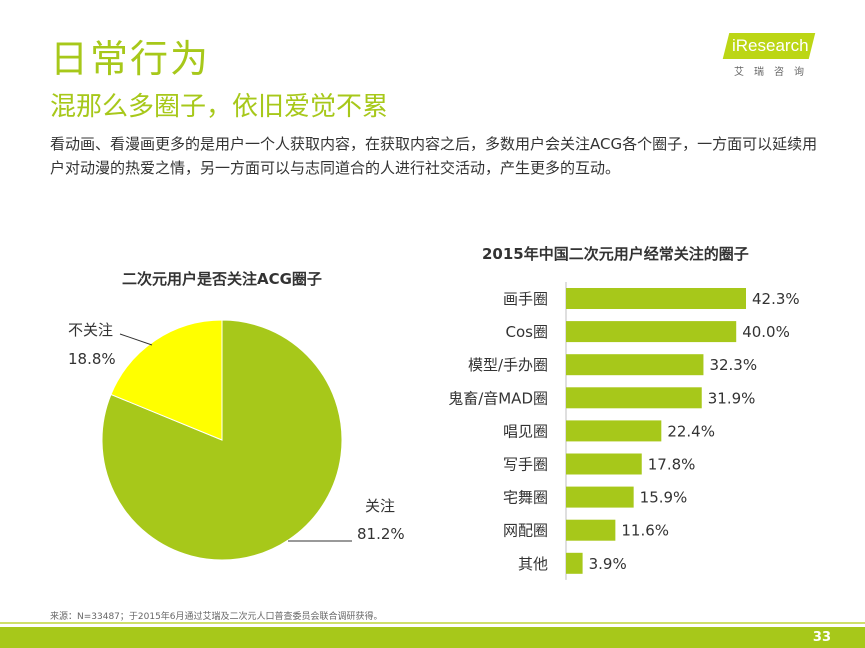 The height and width of the screenshot is (648, 865). What do you see at coordinates (432, 637) in the screenshot?
I see `footer-bar` at bounding box center [432, 637].